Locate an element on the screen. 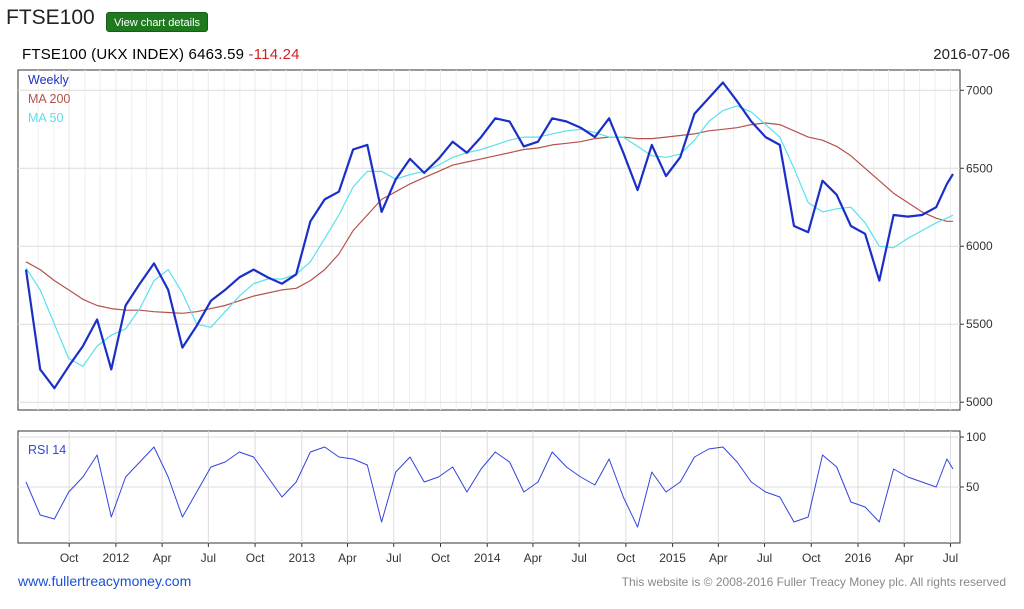  x-tick-label-9: 2014 is located at coordinates (487, 558).